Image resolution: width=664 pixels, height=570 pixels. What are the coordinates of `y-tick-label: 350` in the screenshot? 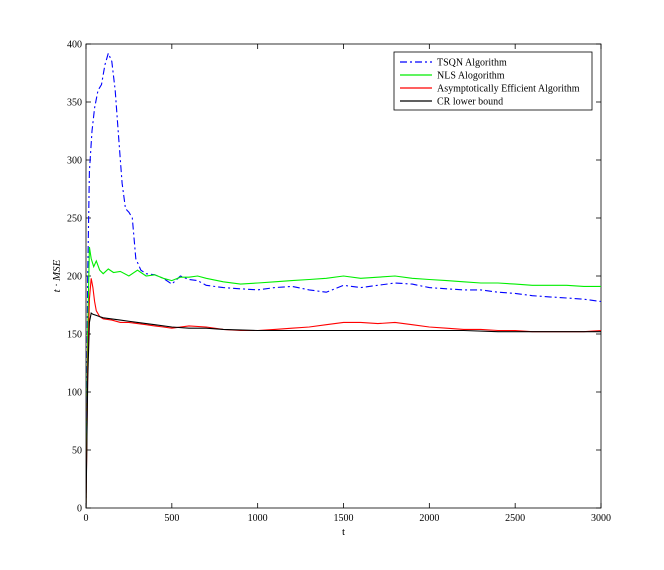 It's located at (74, 103).